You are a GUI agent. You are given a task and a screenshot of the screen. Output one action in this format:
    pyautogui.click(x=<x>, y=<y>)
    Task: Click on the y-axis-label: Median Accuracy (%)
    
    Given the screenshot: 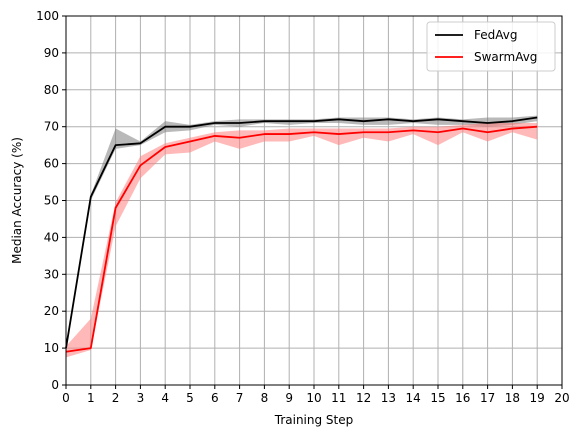 What is the action you would take?
    pyautogui.click(x=17, y=200)
    